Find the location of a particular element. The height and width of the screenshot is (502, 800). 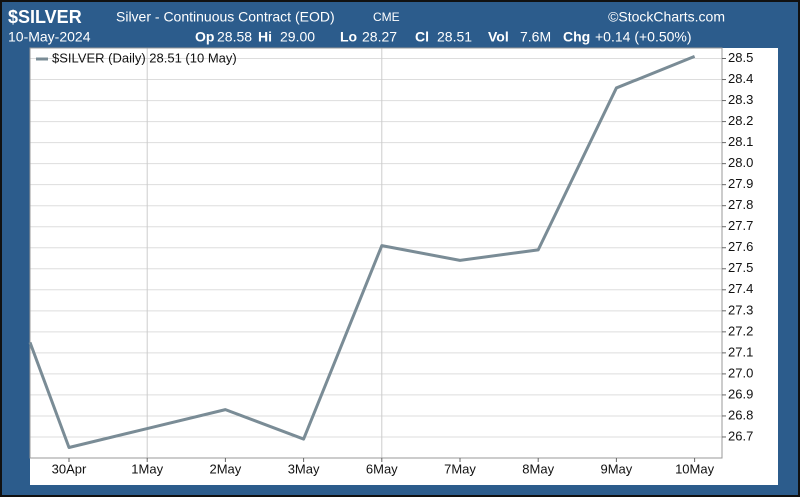

y-tick-label: 28.3 is located at coordinates (740, 99).